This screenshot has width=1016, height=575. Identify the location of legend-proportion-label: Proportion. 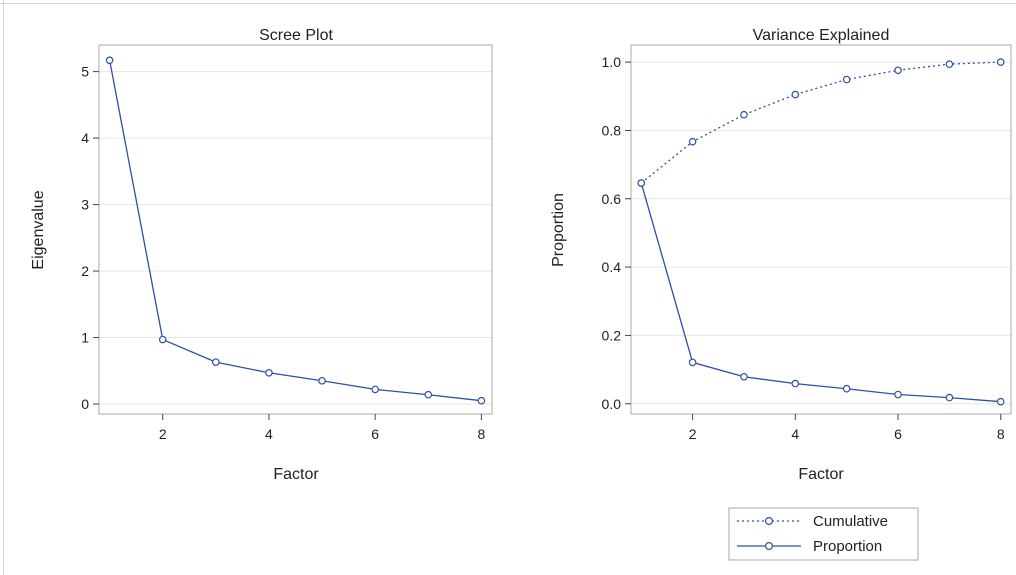
(847, 546).